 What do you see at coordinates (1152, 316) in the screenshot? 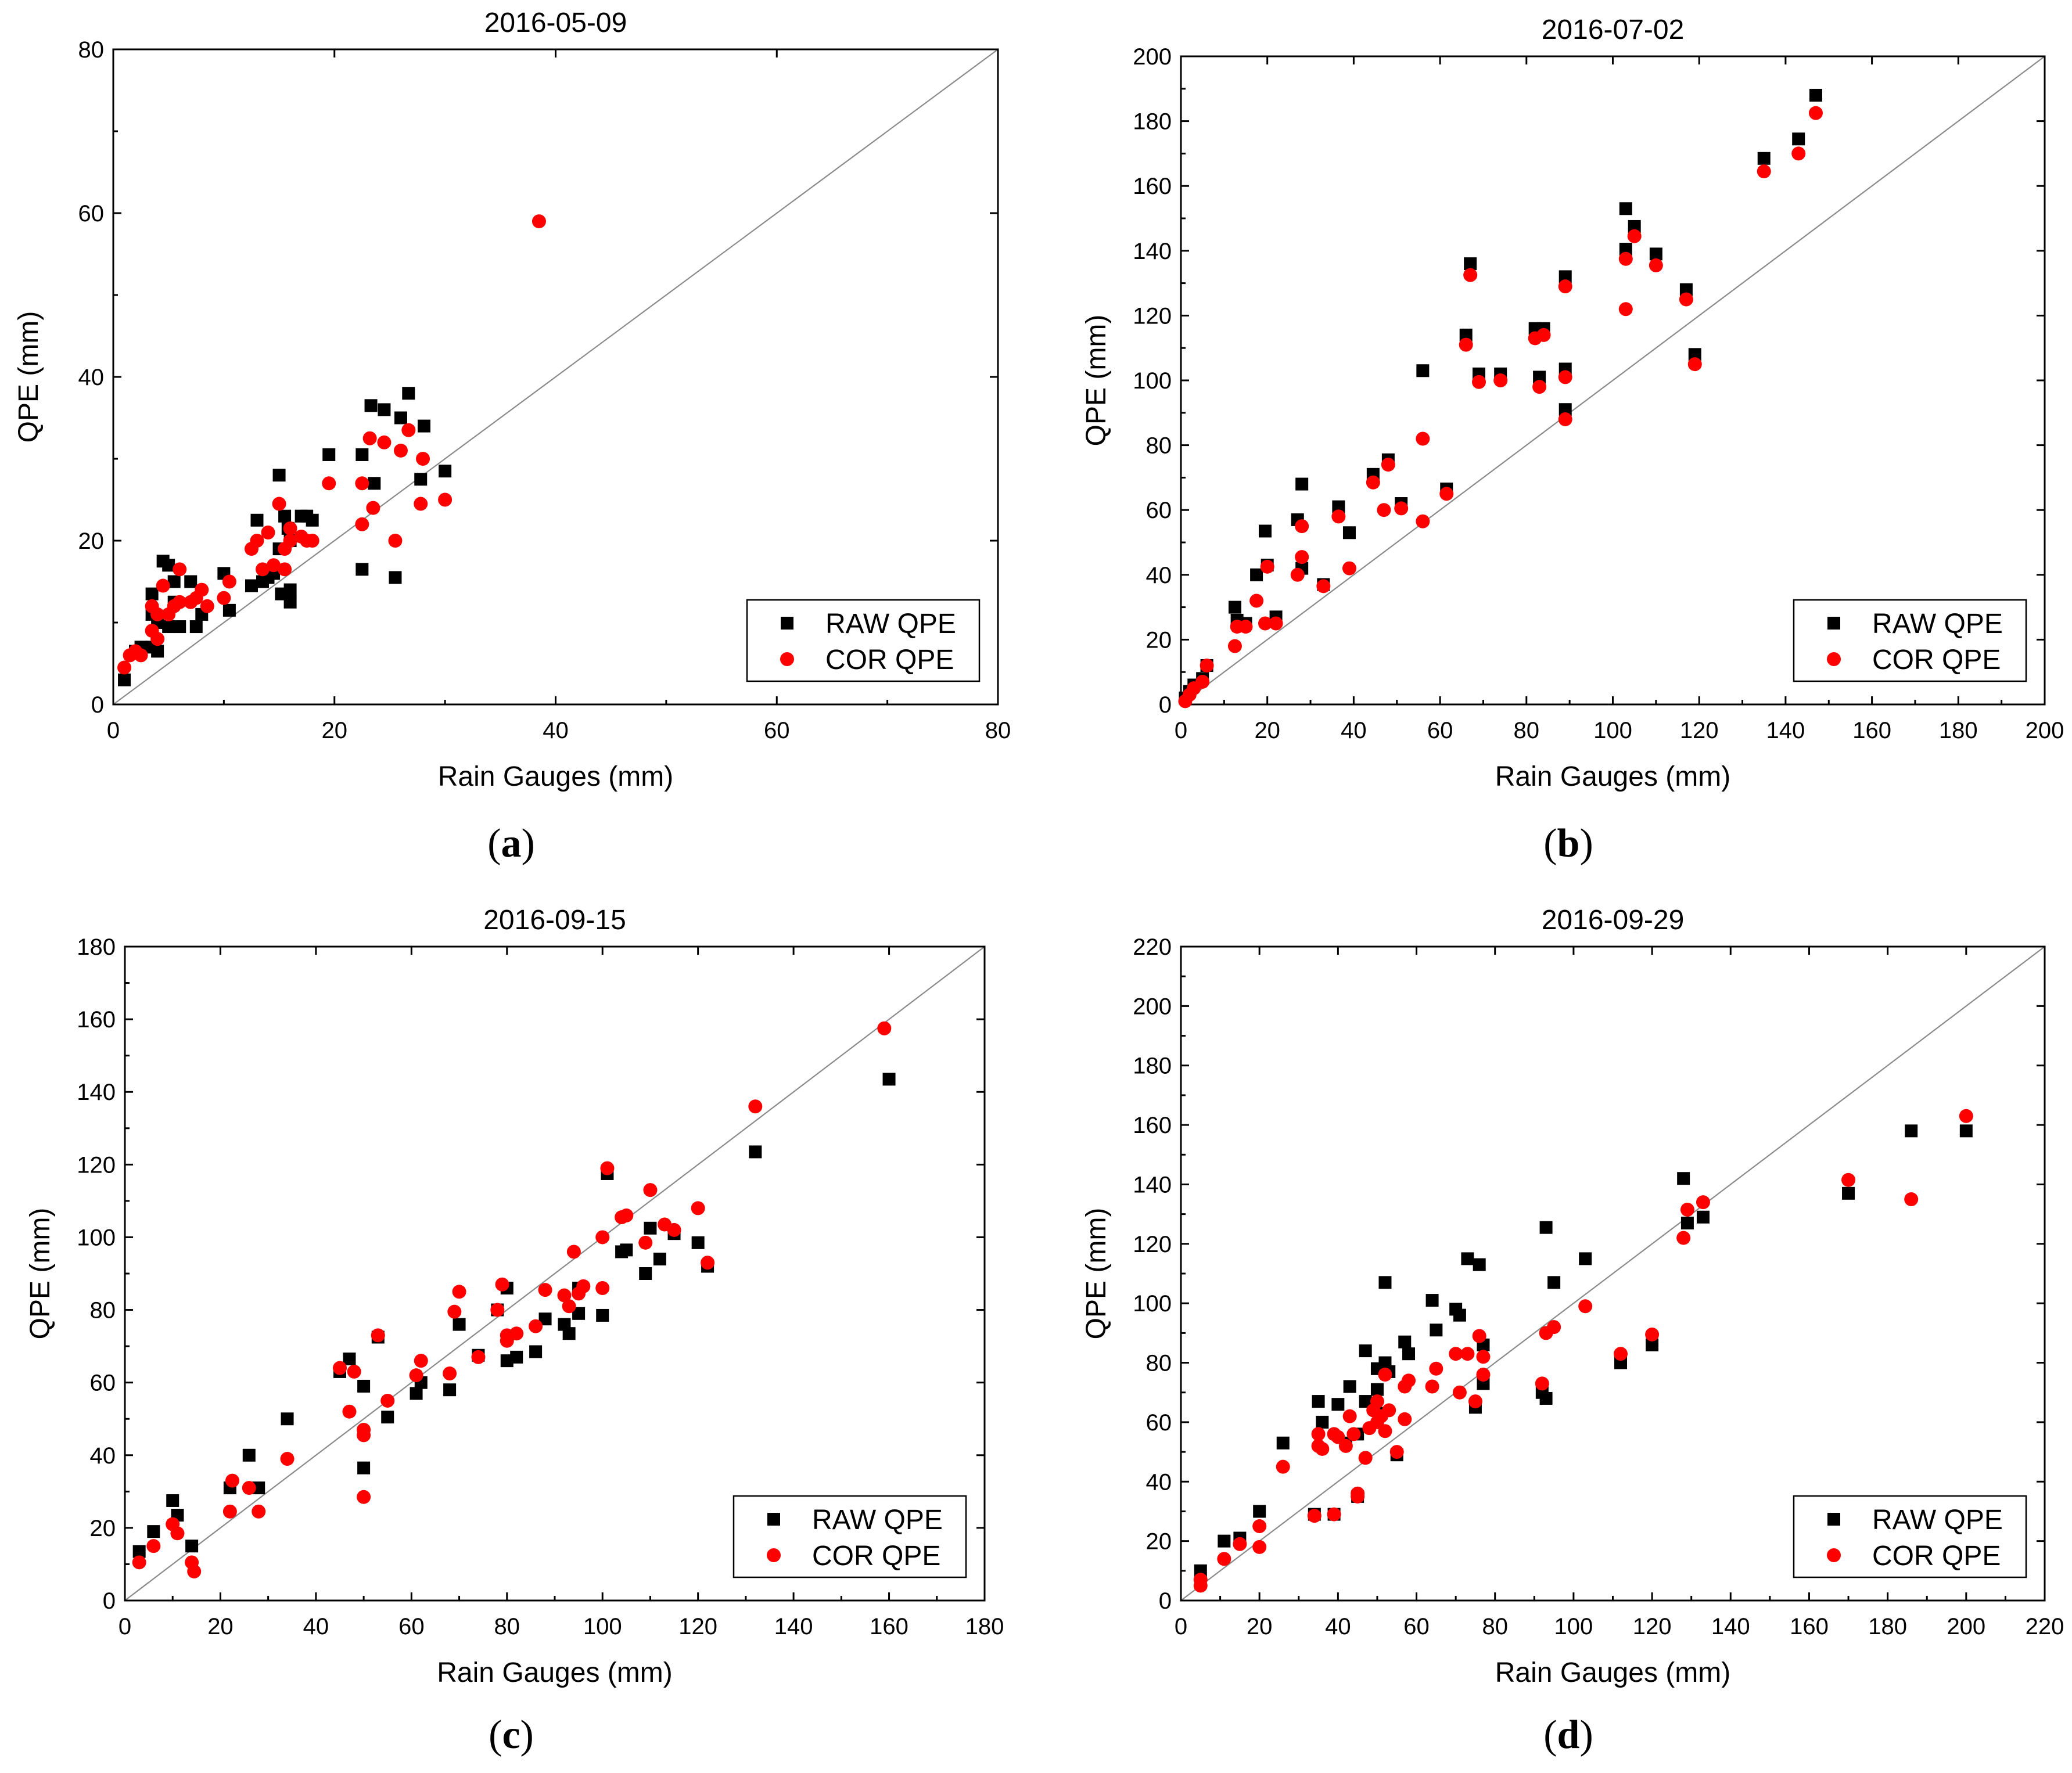
I see `y-tick-label: 120` at bounding box center [1152, 316].